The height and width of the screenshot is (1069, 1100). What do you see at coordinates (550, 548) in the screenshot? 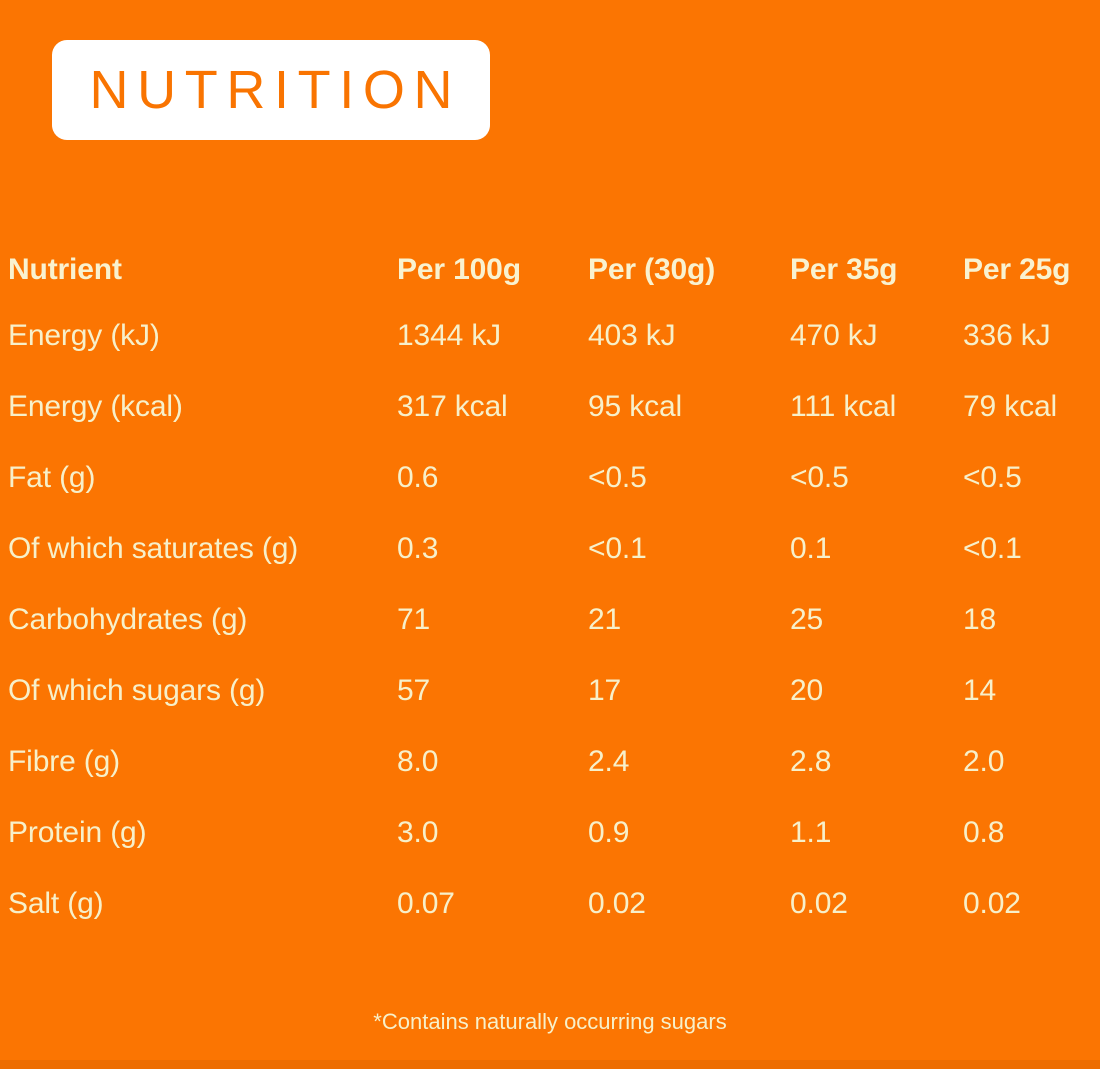
I see `table-row-saturates: Of which saturates (g) 0.3 <0.1 0.1 <0.1` at bounding box center [550, 548].